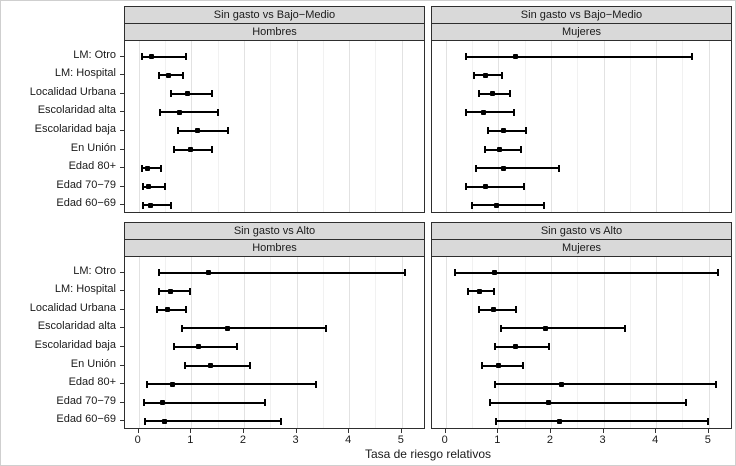 This screenshot has height=466, width=736. I want to click on x-axis-title: Tasa de riesgo relativos, so click(428, 454).